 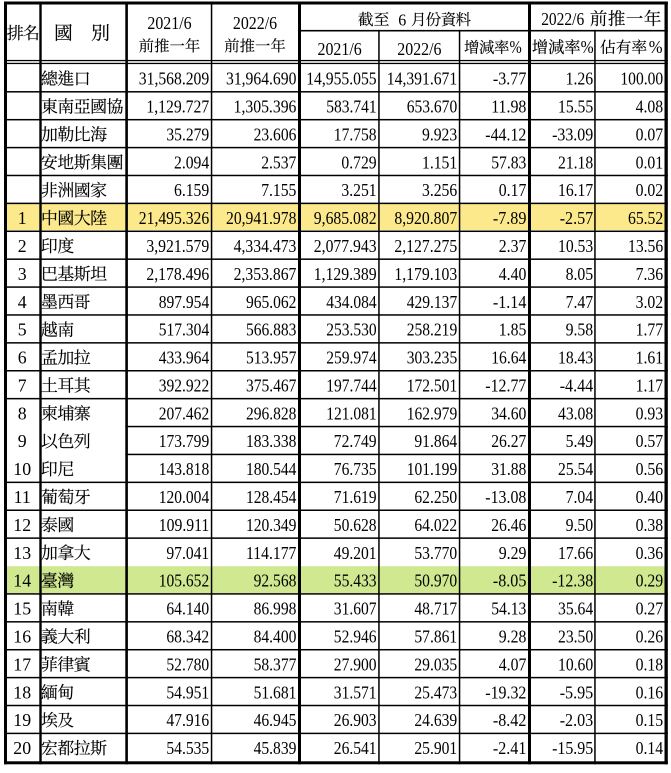 I want to click on svg-text: 15, so click(x=22, y=609).